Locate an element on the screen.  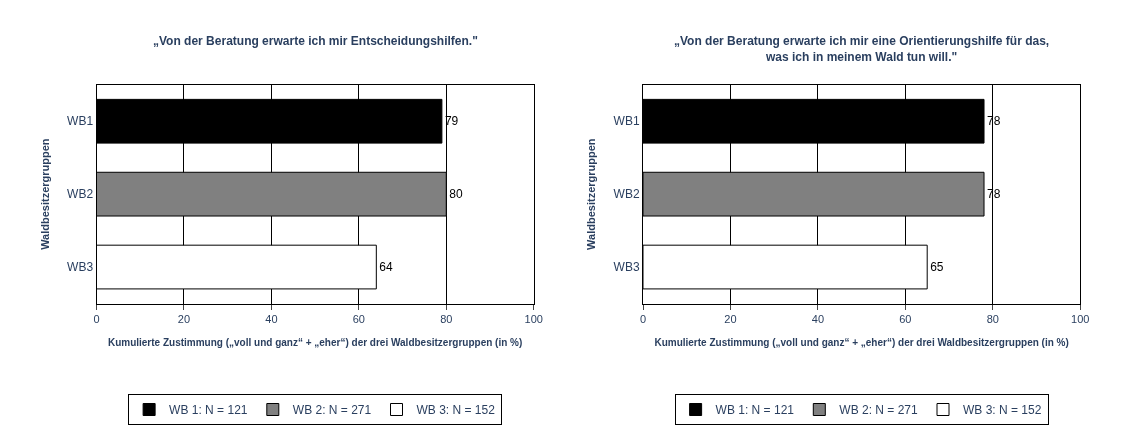
chart-title: „Von der Beratung erwarte ich mir eine Orientierungshilfe für das, was ich in meinem Wald tun will." is located at coordinates (862, 49).